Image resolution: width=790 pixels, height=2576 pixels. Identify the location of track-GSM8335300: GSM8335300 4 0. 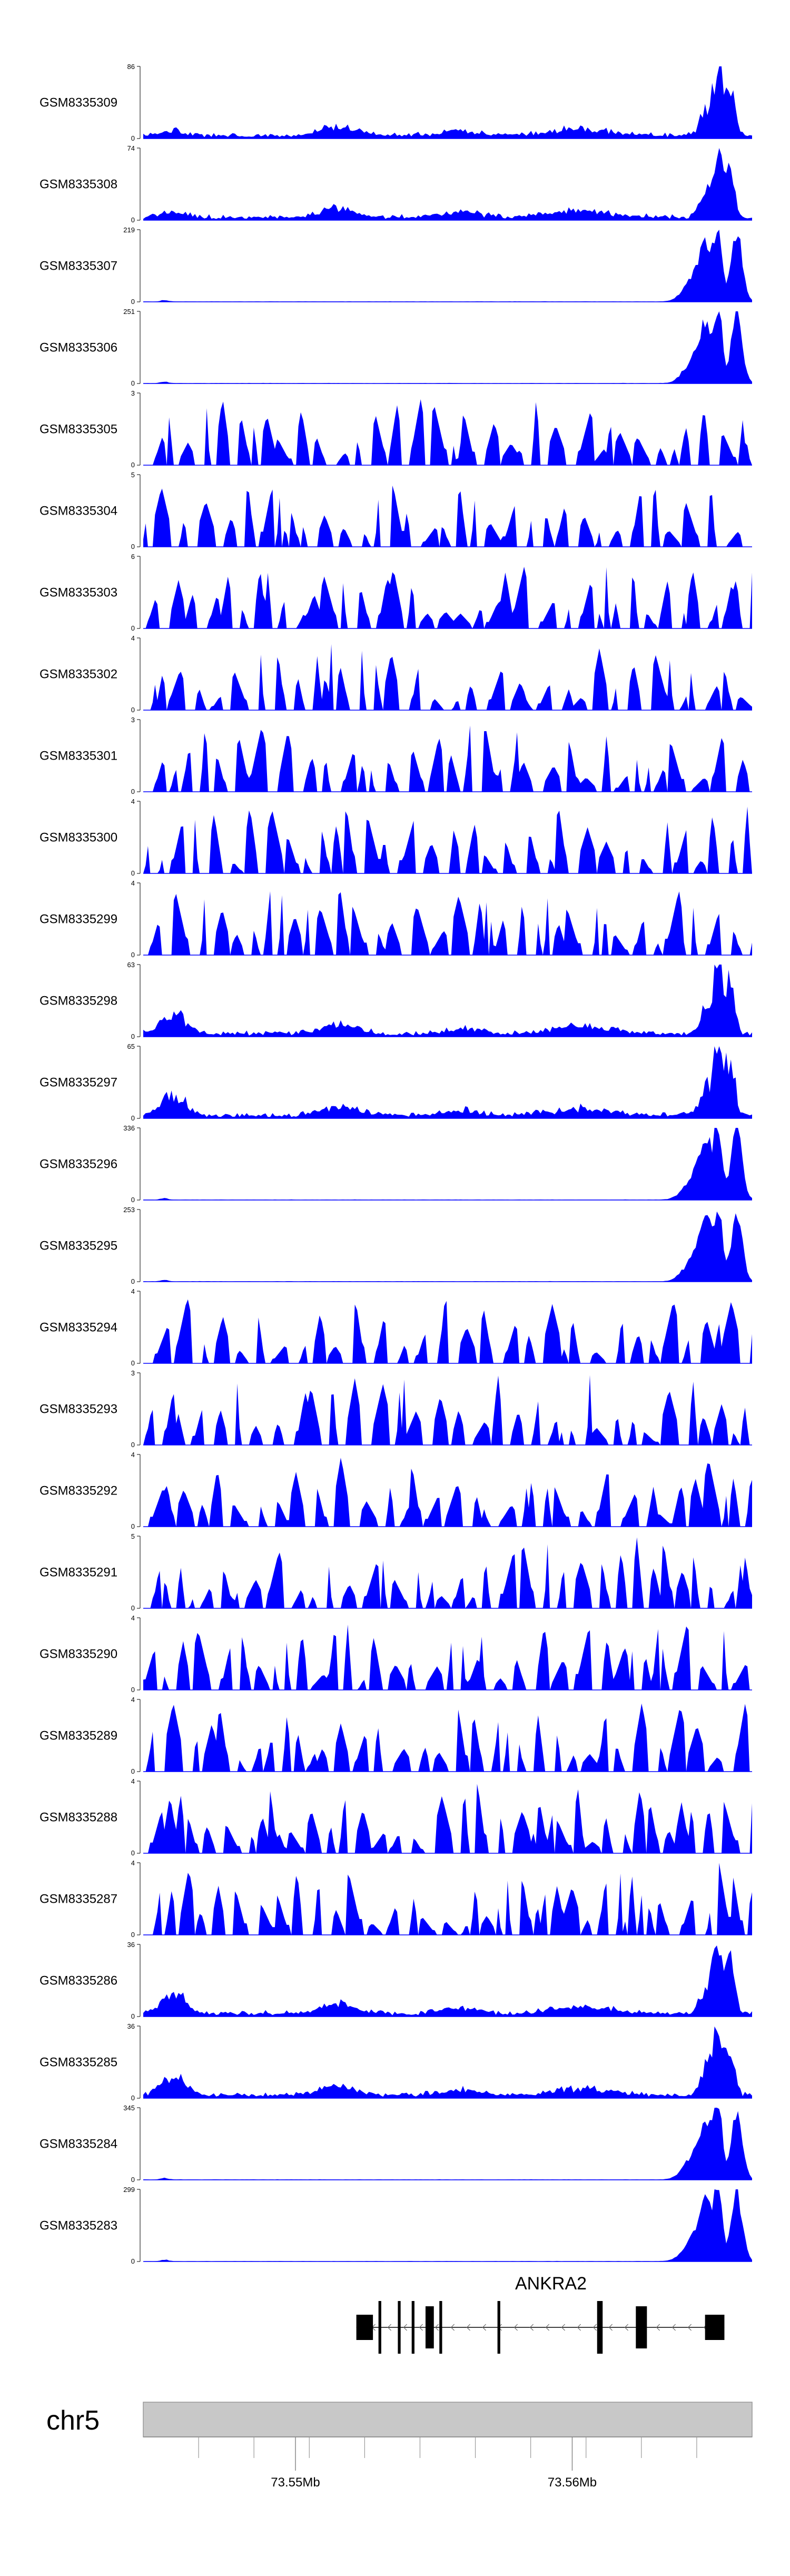
(395, 837).